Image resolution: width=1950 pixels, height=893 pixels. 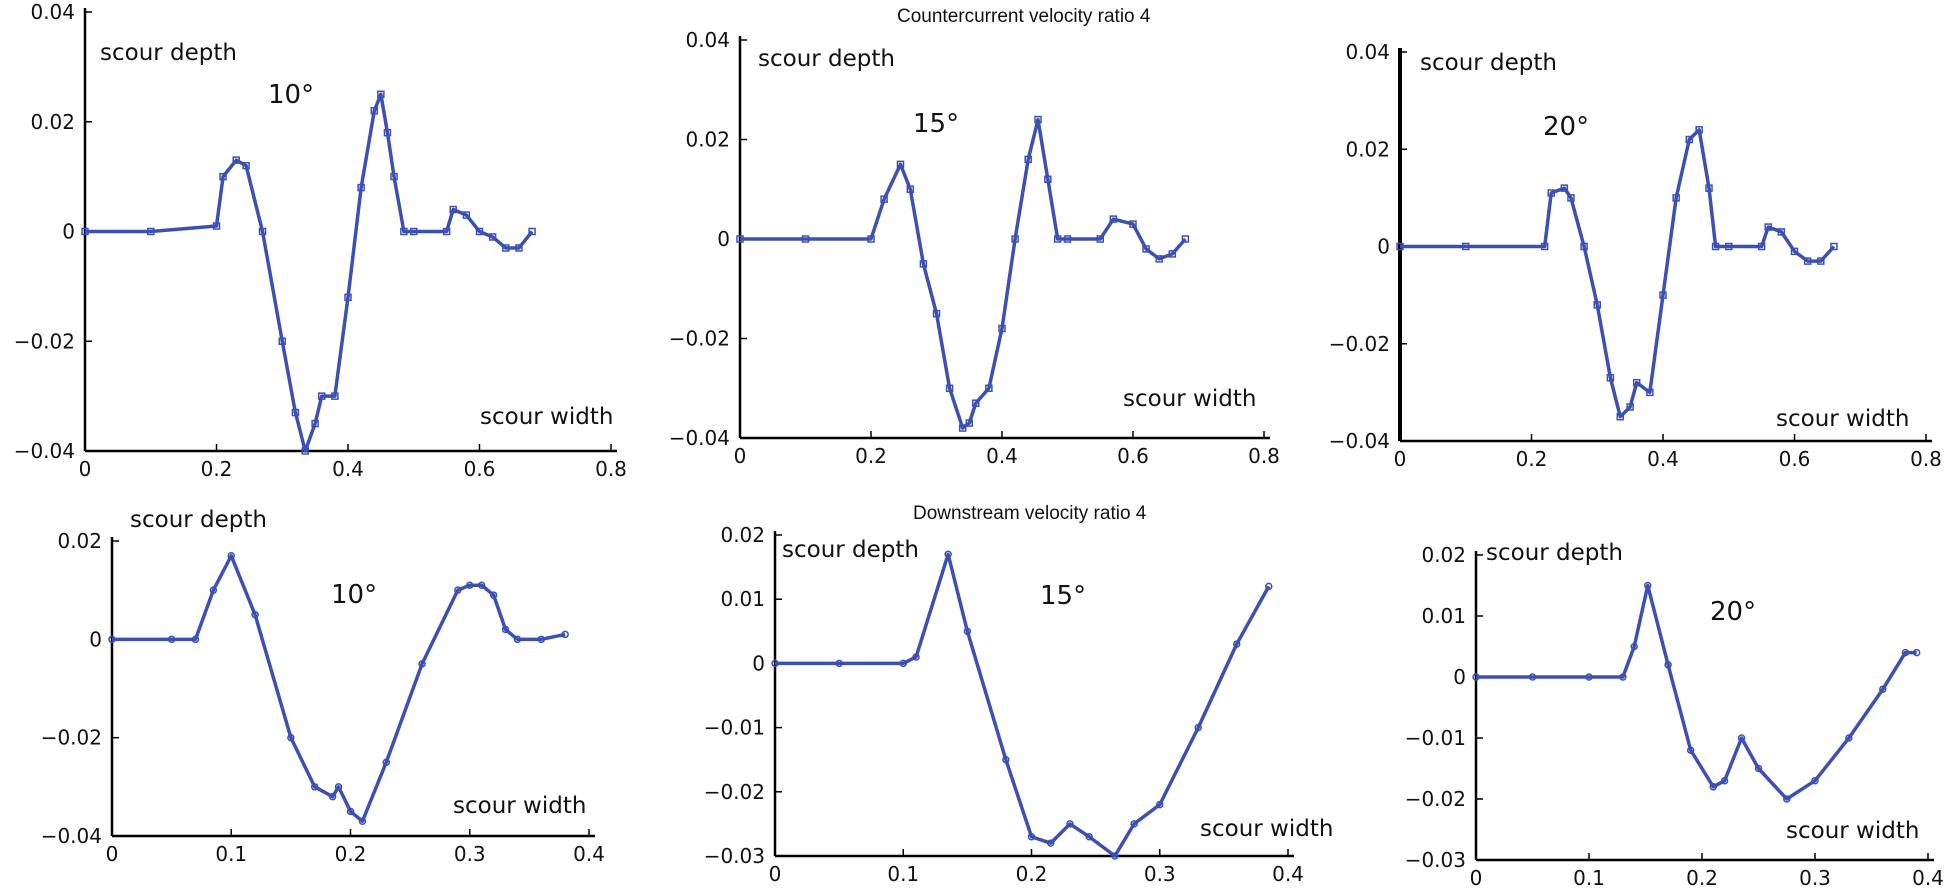 What do you see at coordinates (589, 854) in the screenshot?
I see `x-tick-label: 0.4` at bounding box center [589, 854].